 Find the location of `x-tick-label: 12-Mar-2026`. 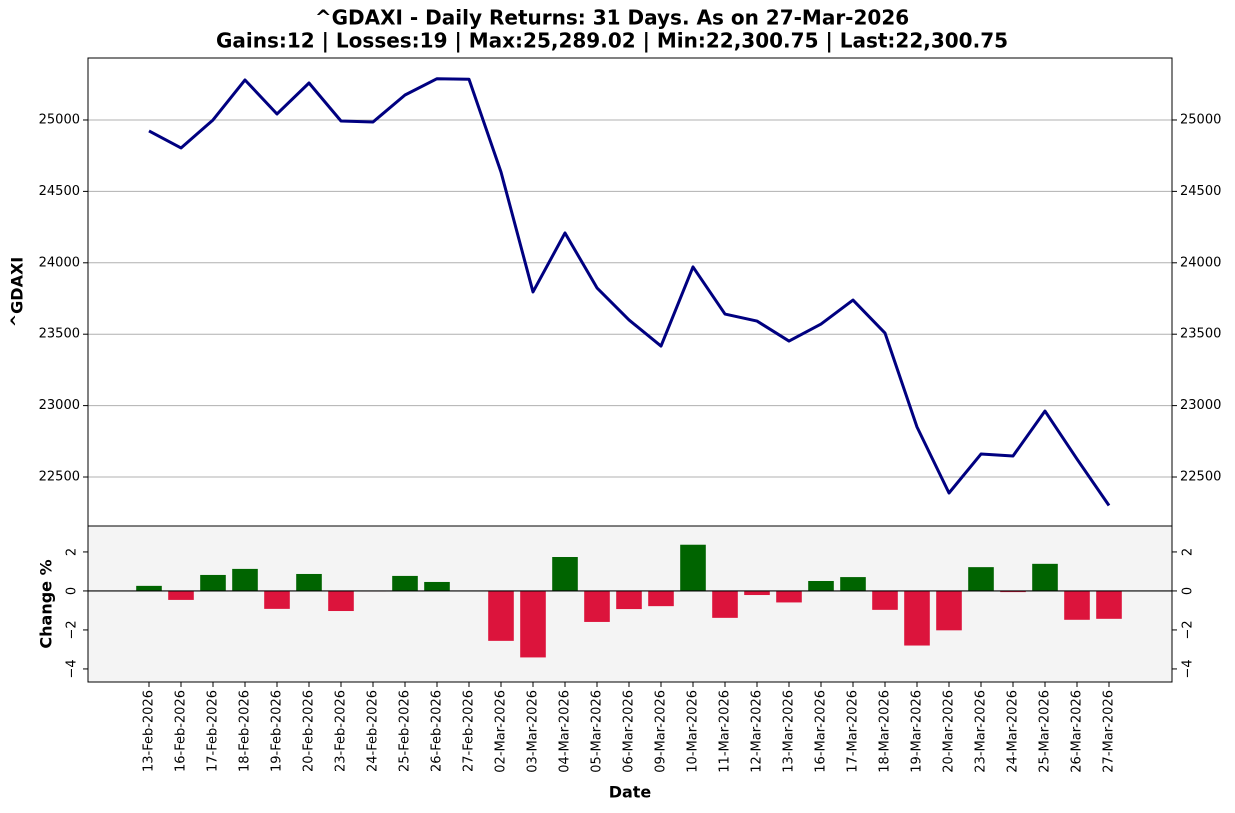

x-tick-label: 12-Mar-2026 is located at coordinates (757, 731).